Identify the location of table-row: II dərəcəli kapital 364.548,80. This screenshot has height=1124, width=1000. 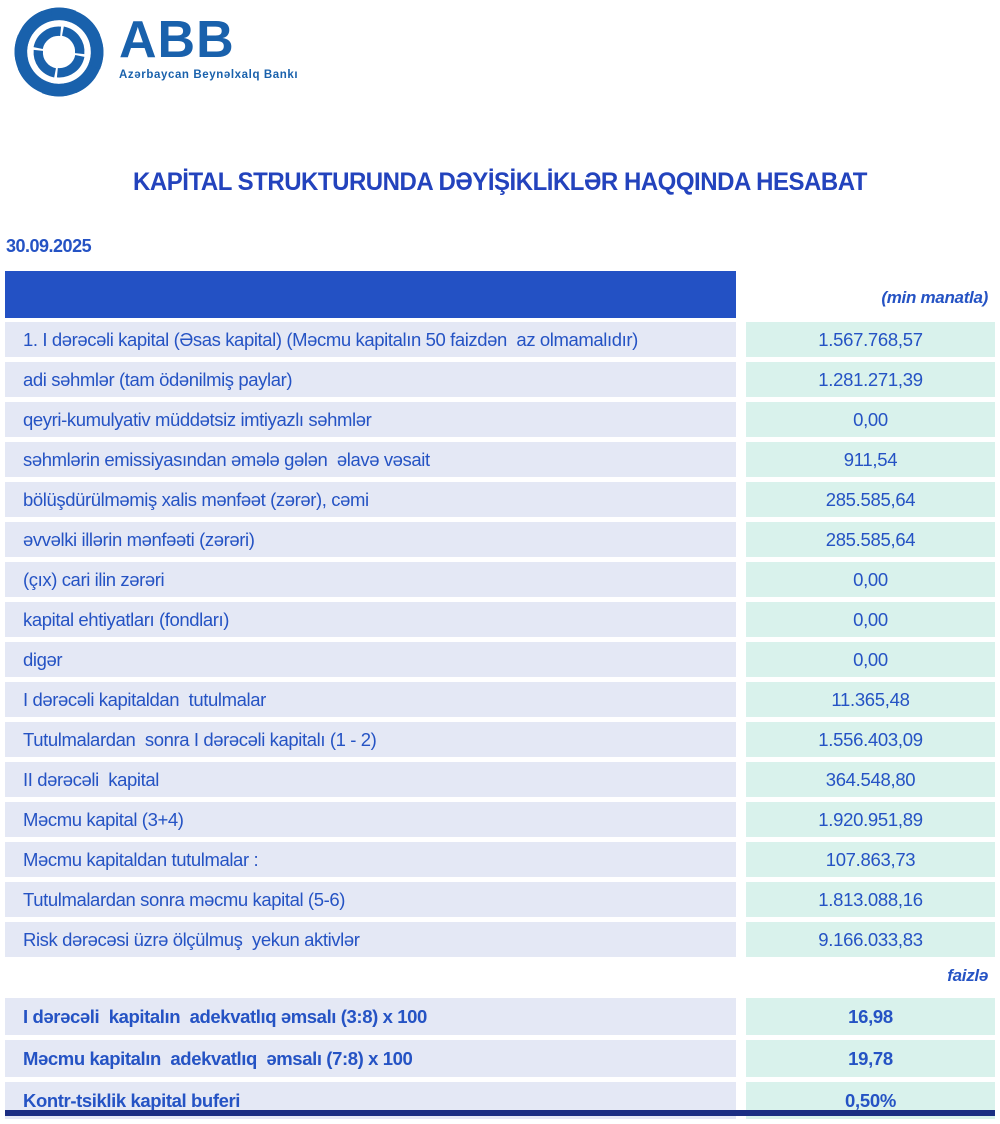
(500, 779).